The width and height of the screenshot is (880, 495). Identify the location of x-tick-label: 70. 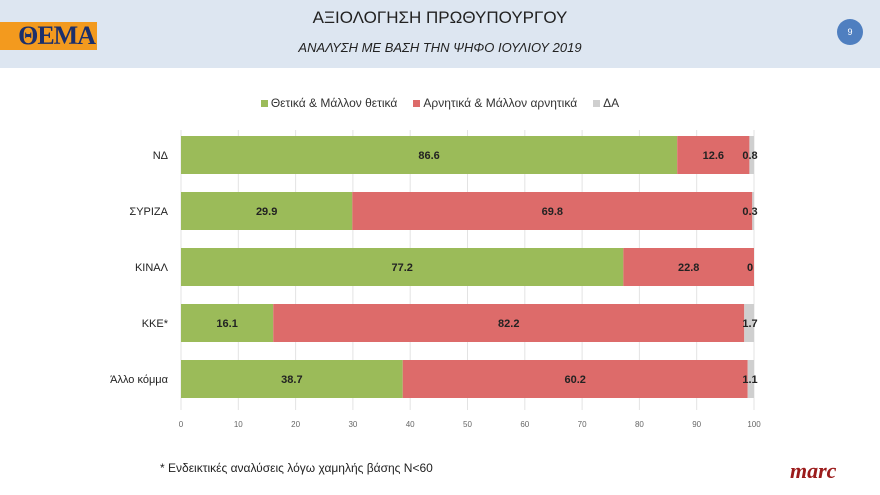
(582, 424).